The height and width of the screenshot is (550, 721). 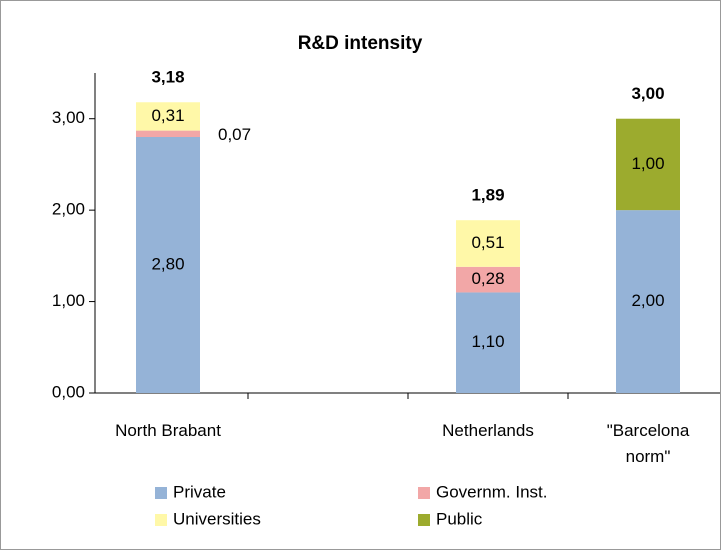 What do you see at coordinates (459, 518) in the screenshot?
I see `legend-label: Public` at bounding box center [459, 518].